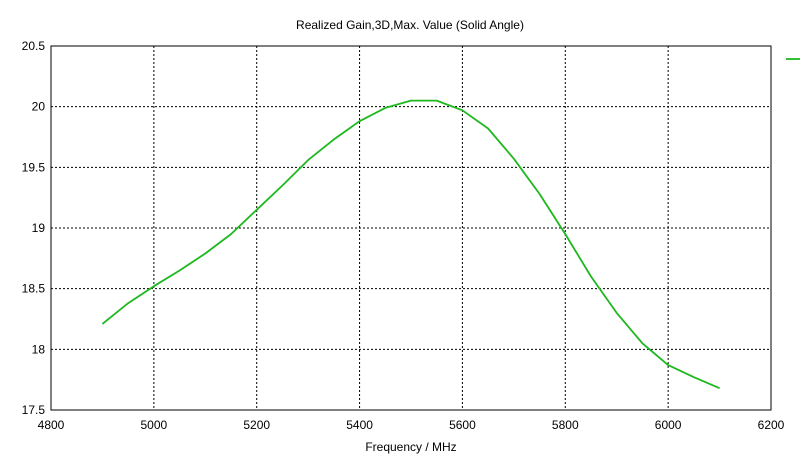 This screenshot has width=800, height=458. What do you see at coordinates (34, 289) in the screenshot?
I see `y-tick-label: 18.5` at bounding box center [34, 289].